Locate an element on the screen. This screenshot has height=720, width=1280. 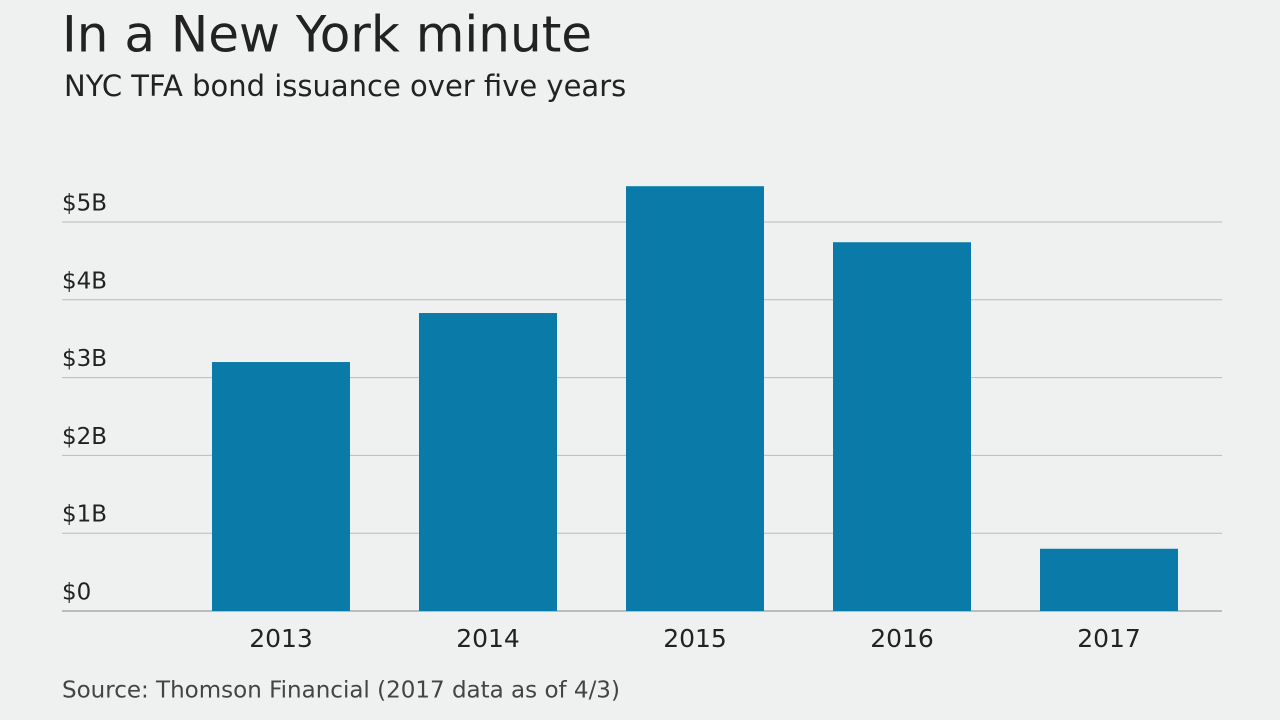
x-tick-label: 2013 is located at coordinates (281, 638).